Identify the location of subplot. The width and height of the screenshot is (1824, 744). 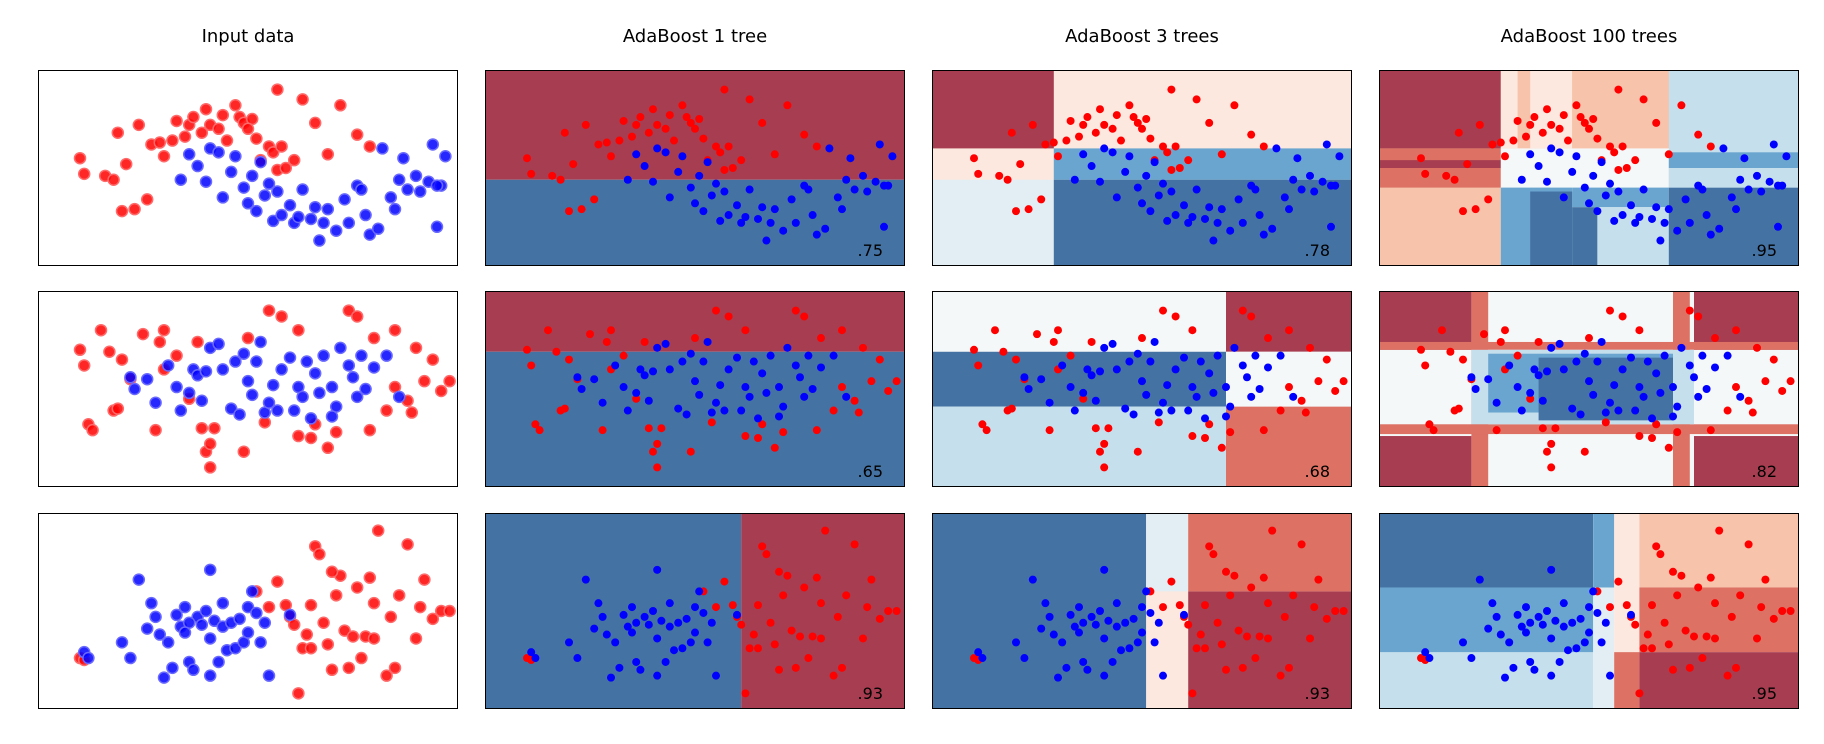
(248, 389).